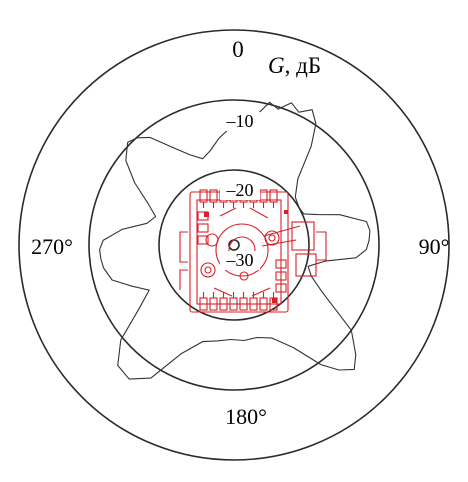 Image resolution: width=468 pixels, height=482 pixels. I want to click on radial-tick-label: –30, so click(240, 260).